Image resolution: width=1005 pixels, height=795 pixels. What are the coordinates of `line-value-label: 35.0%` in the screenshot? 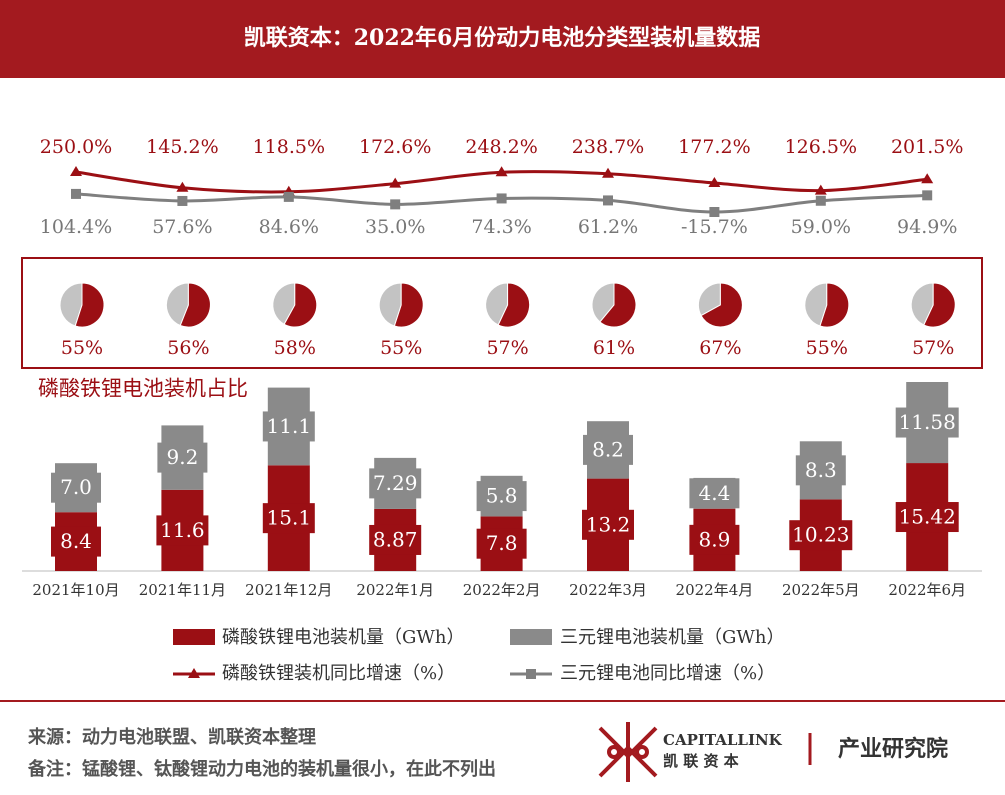 It's located at (395, 227).